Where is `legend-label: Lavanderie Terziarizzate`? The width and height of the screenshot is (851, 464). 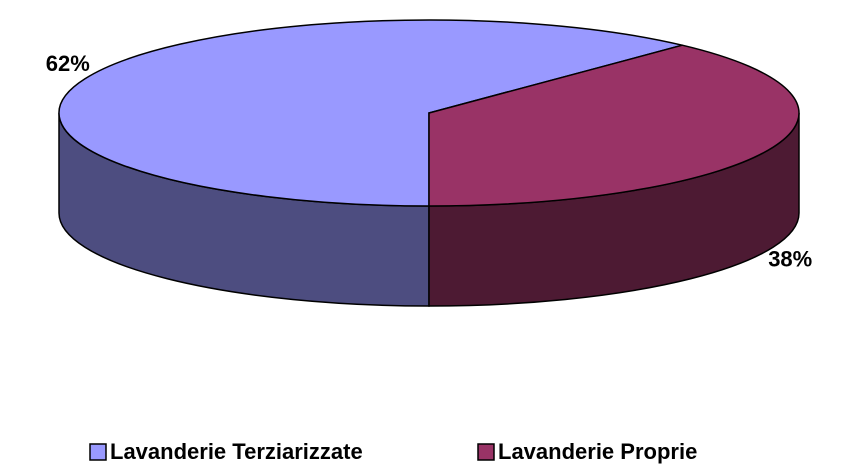 legend-label: Lavanderie Terziarizzate is located at coordinates (236, 451).